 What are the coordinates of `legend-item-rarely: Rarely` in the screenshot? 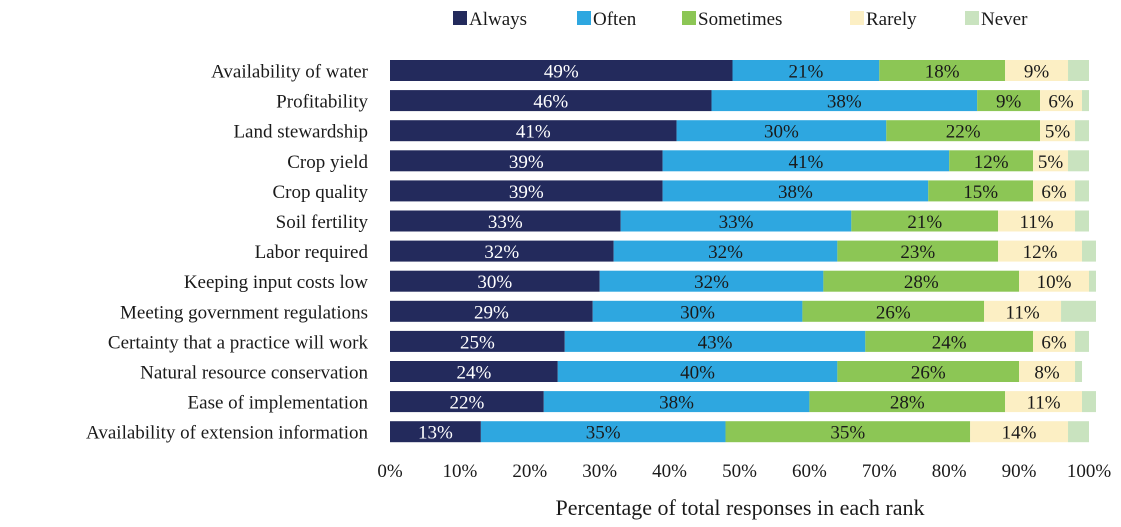 It's located at (883, 19).